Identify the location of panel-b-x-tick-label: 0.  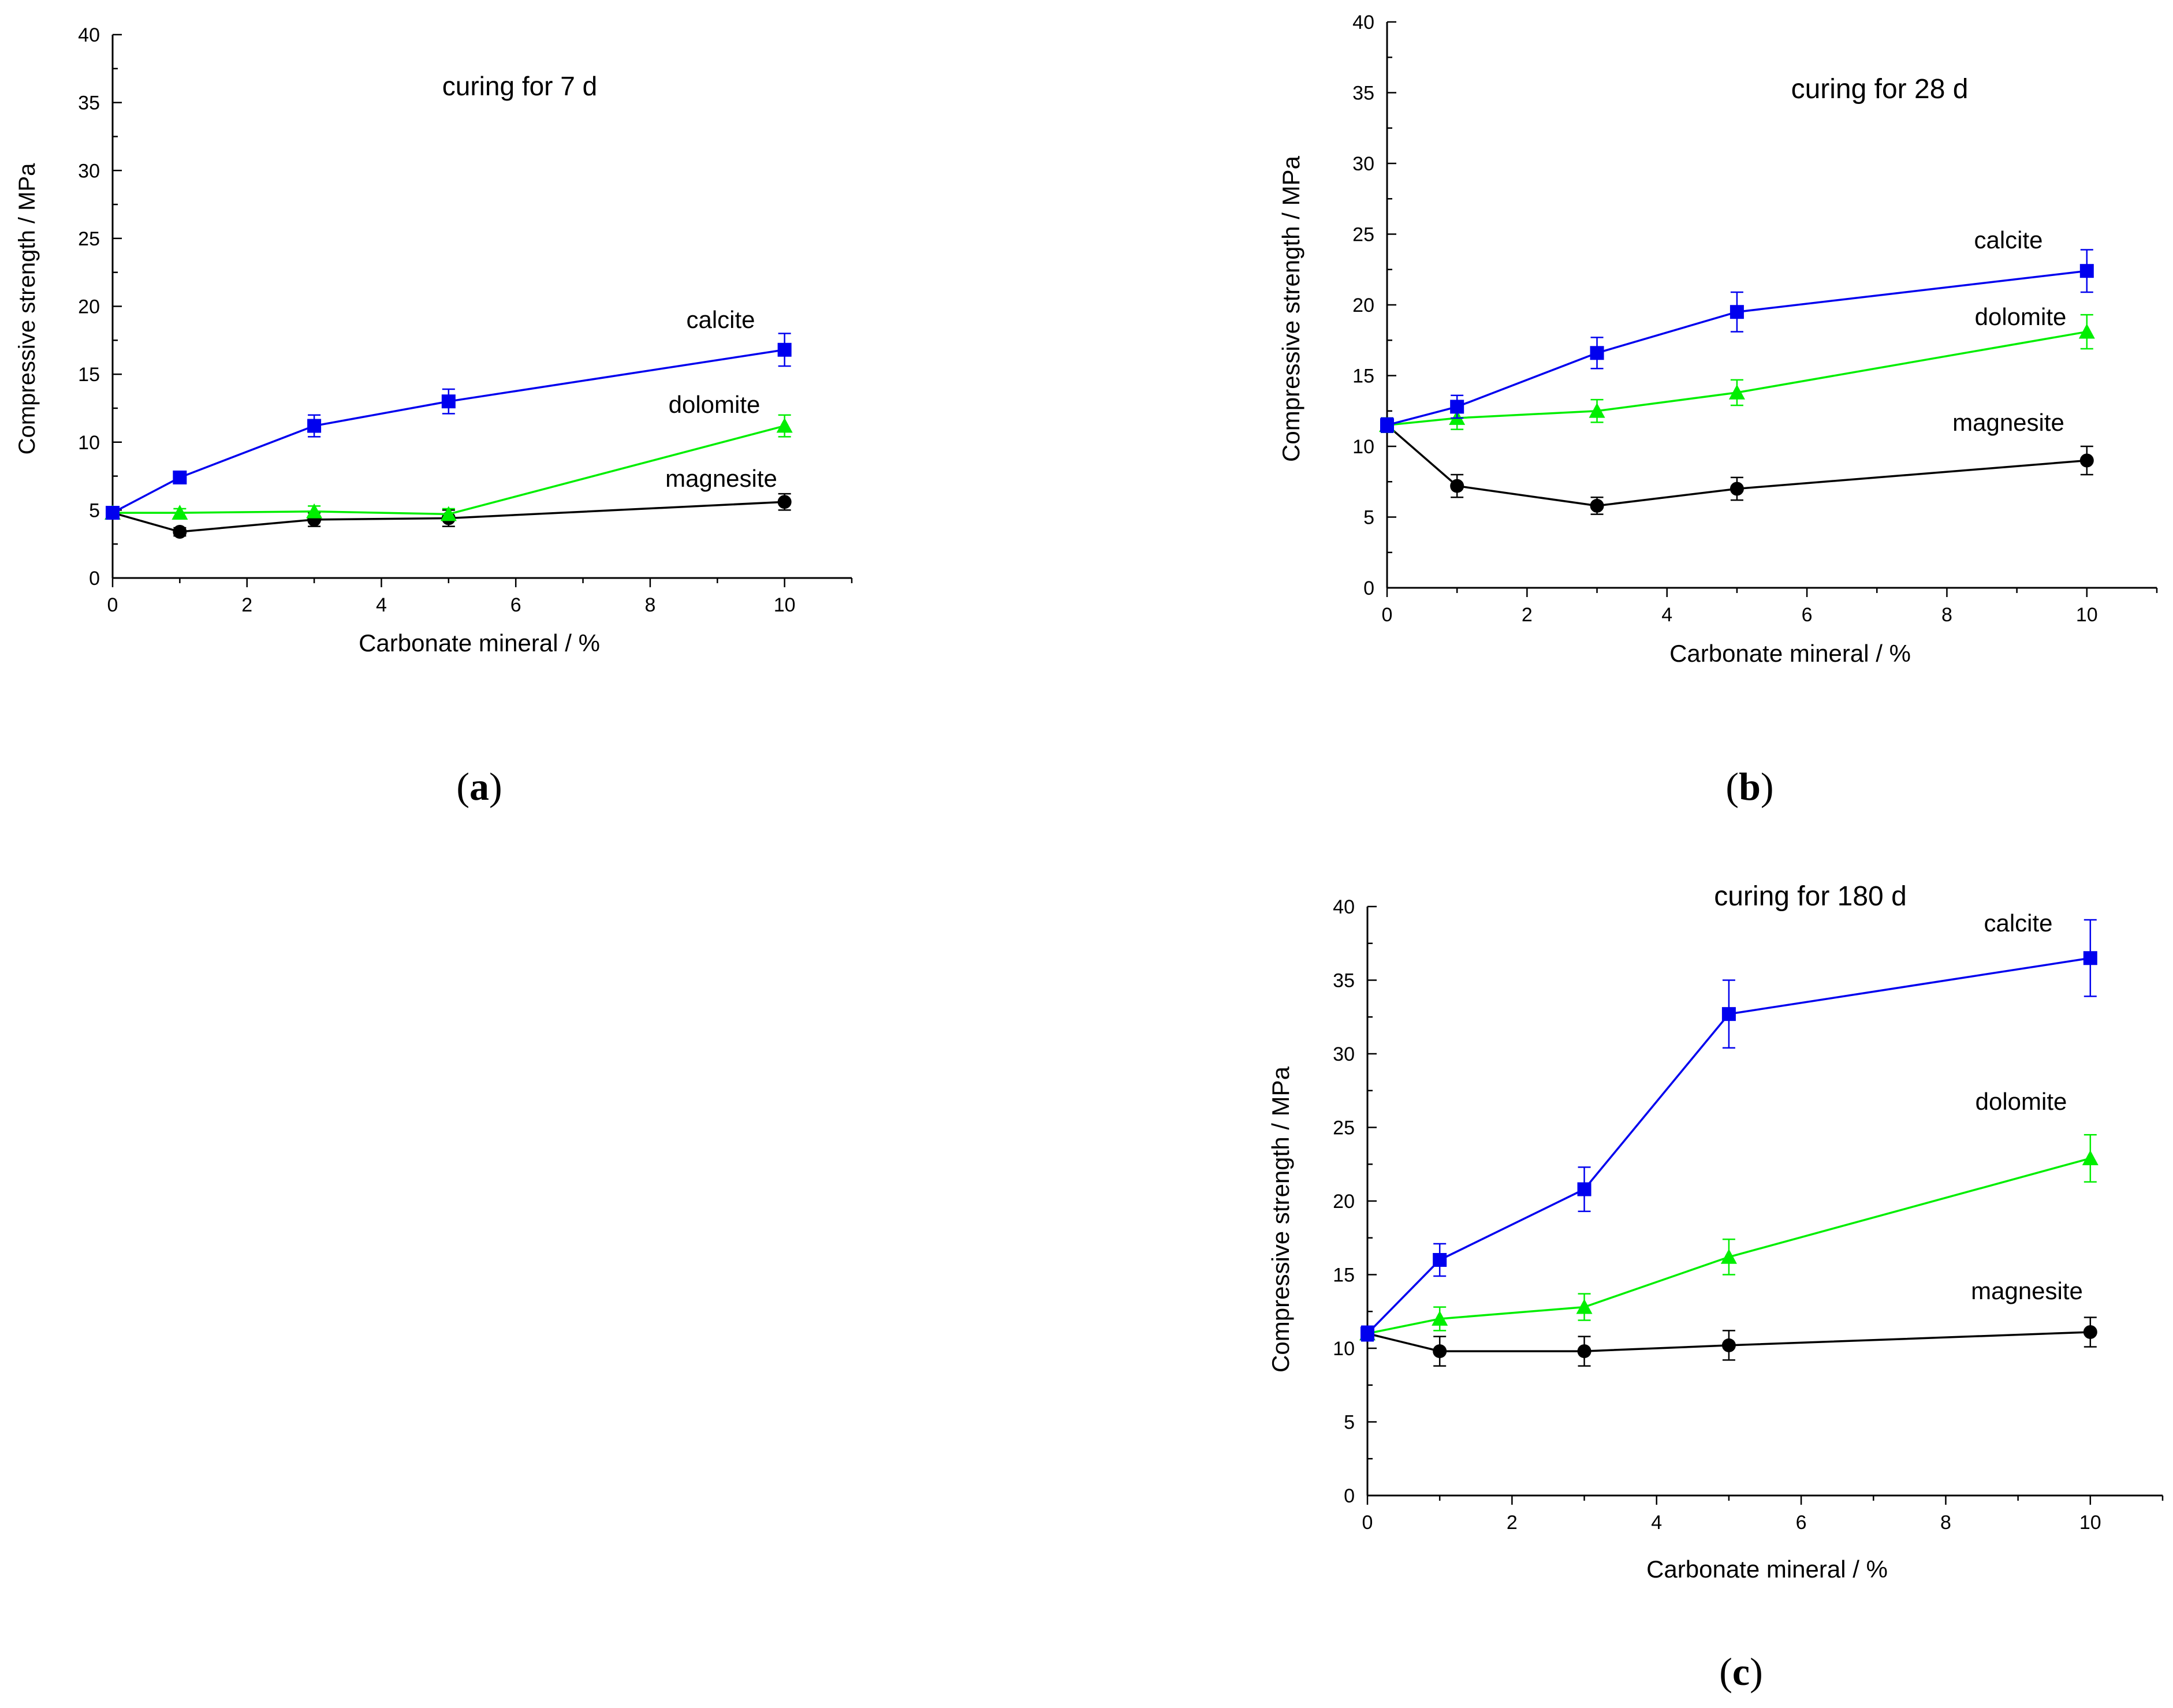
(1387, 615).